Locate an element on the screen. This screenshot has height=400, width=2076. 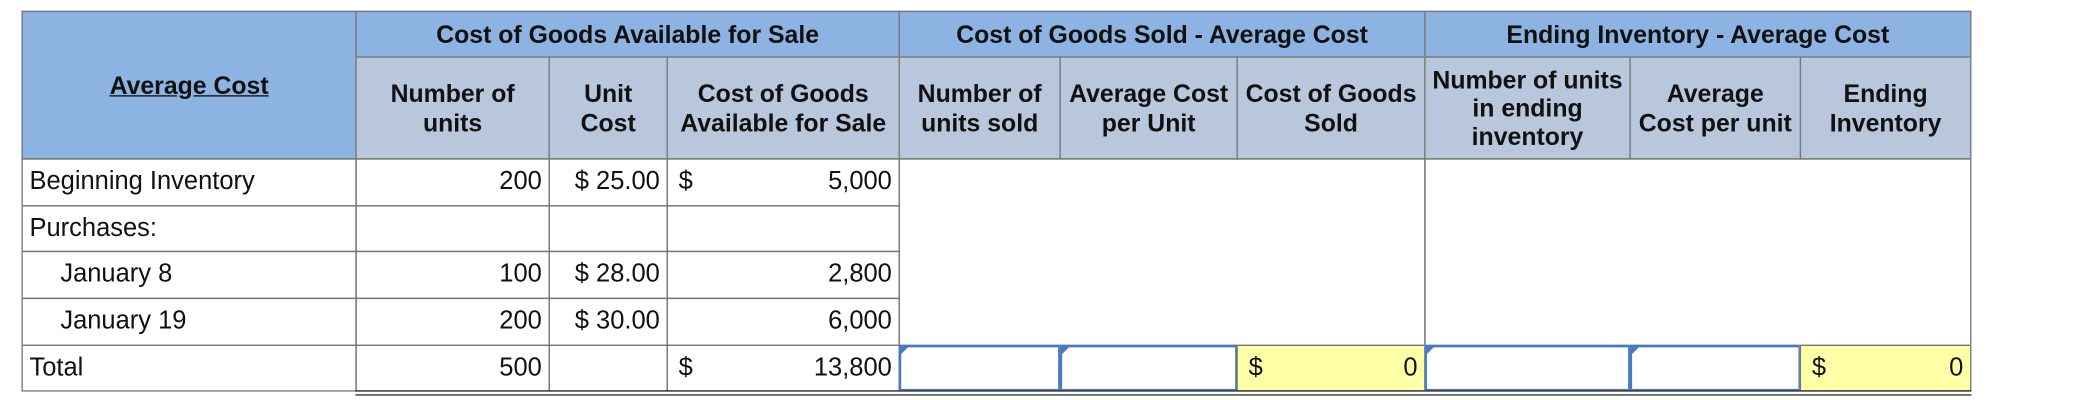
row-label-text: Beginning Inventory is located at coordinates (142, 181).